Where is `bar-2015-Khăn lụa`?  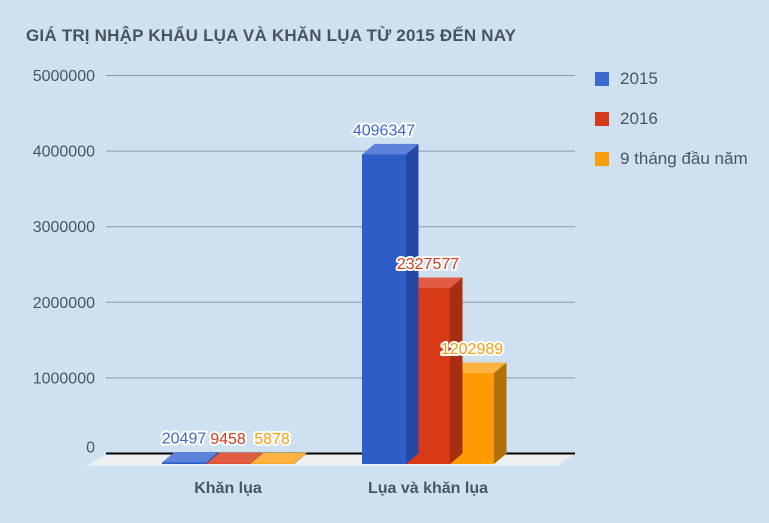 bar-2015-Khăn lụa is located at coordinates (190, 457).